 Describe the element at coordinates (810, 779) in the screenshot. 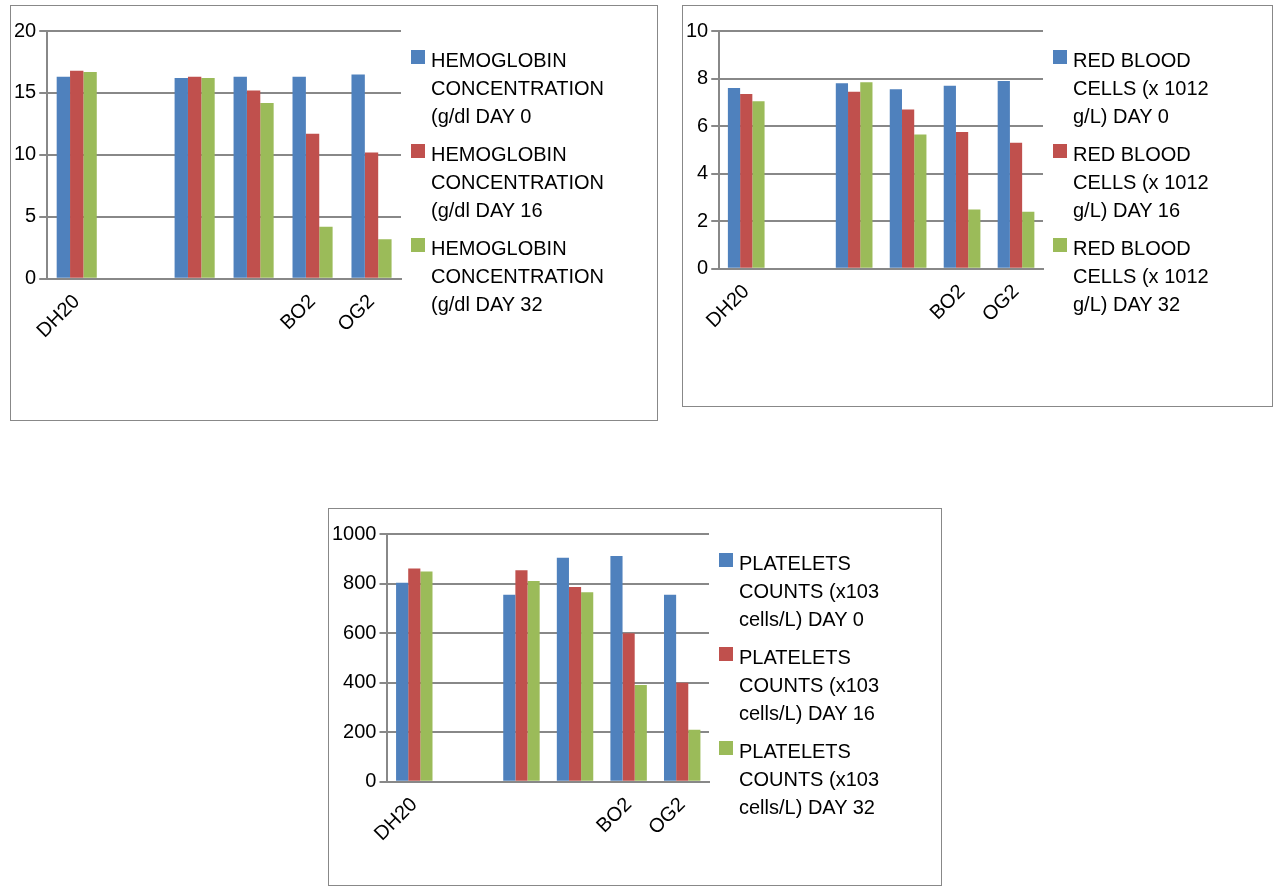

I see `legend-label: PLATELETS COUNTS (x103 cells/L) DAY 32` at that location.